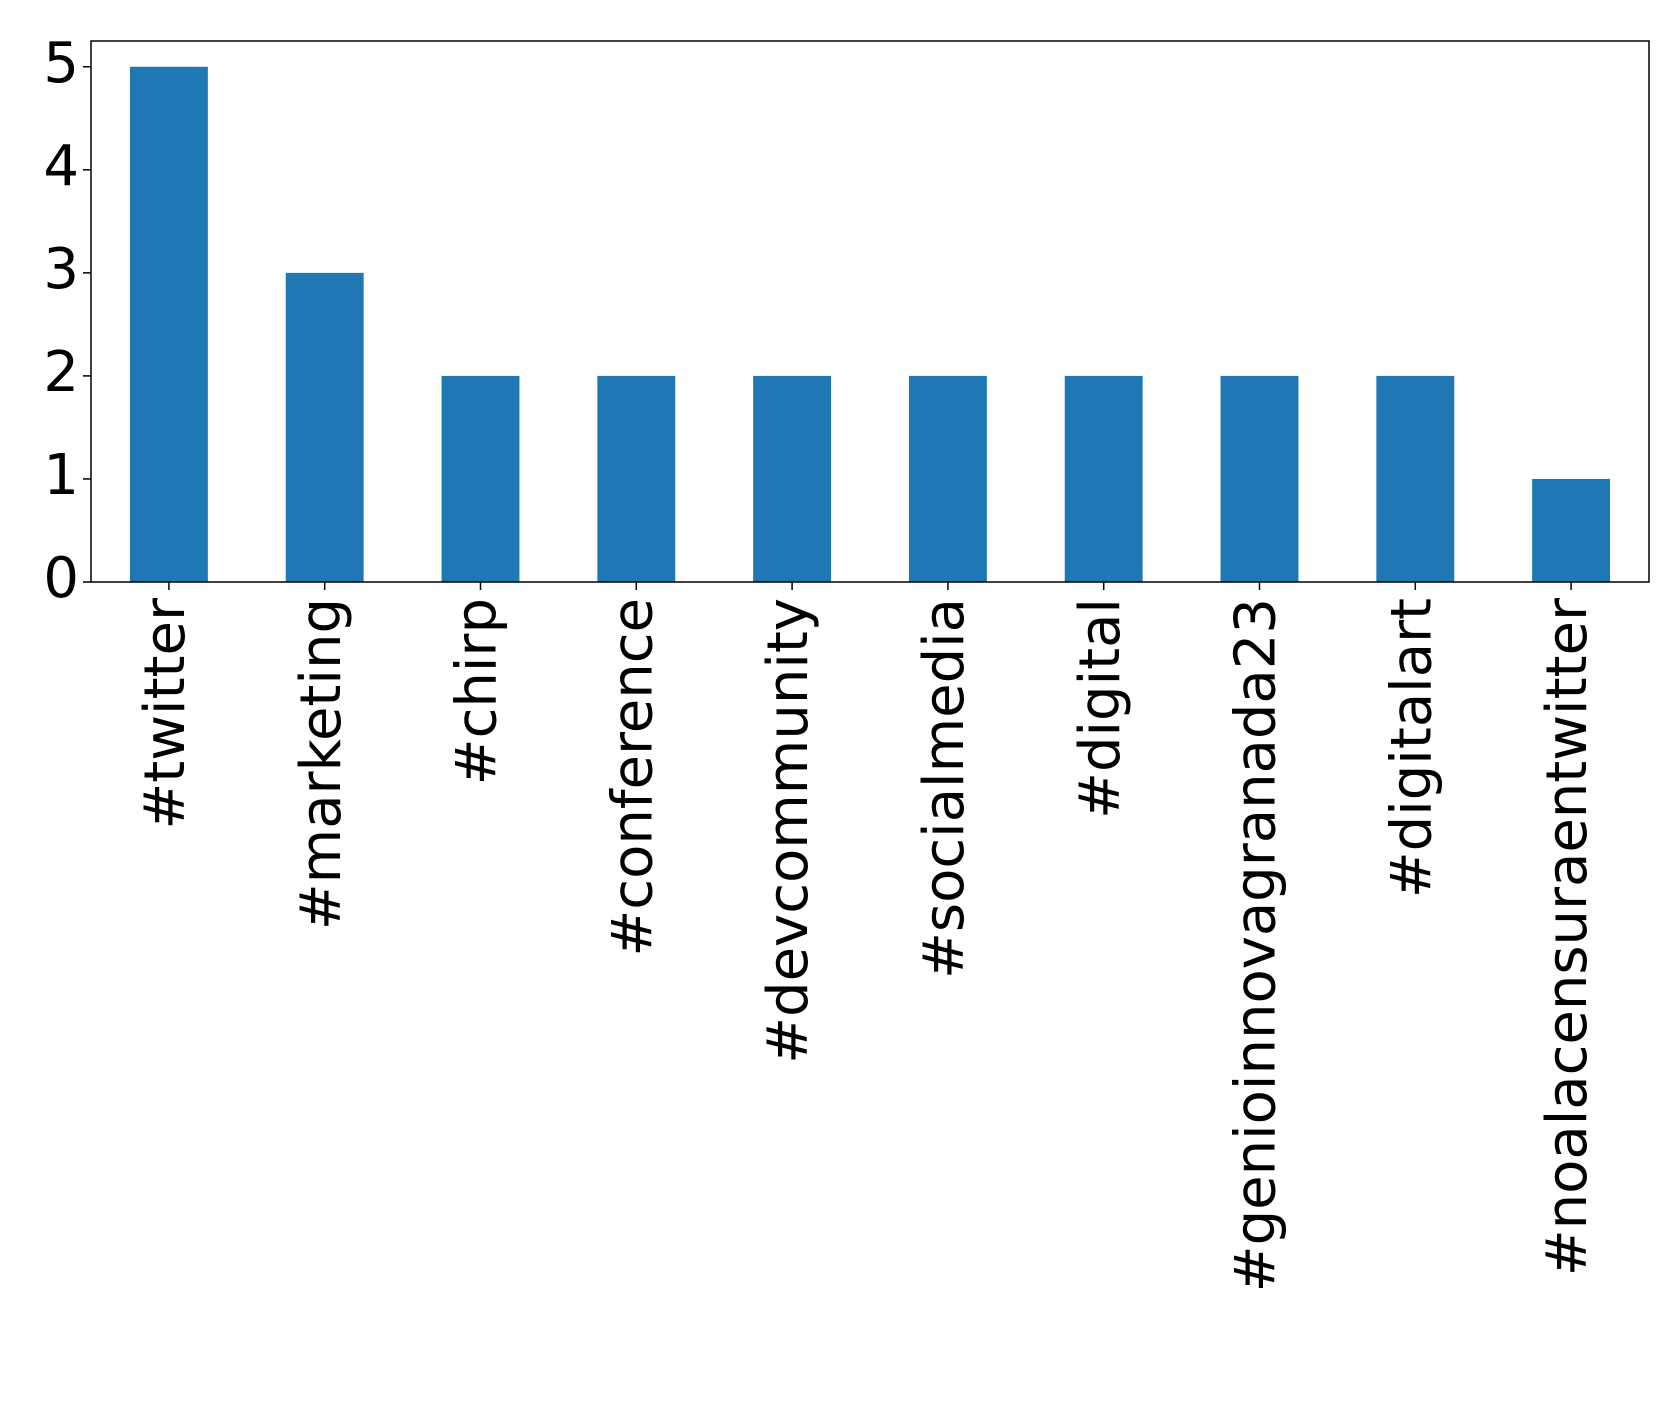  I want to click on y-tick-label: 0, so click(61, 578).